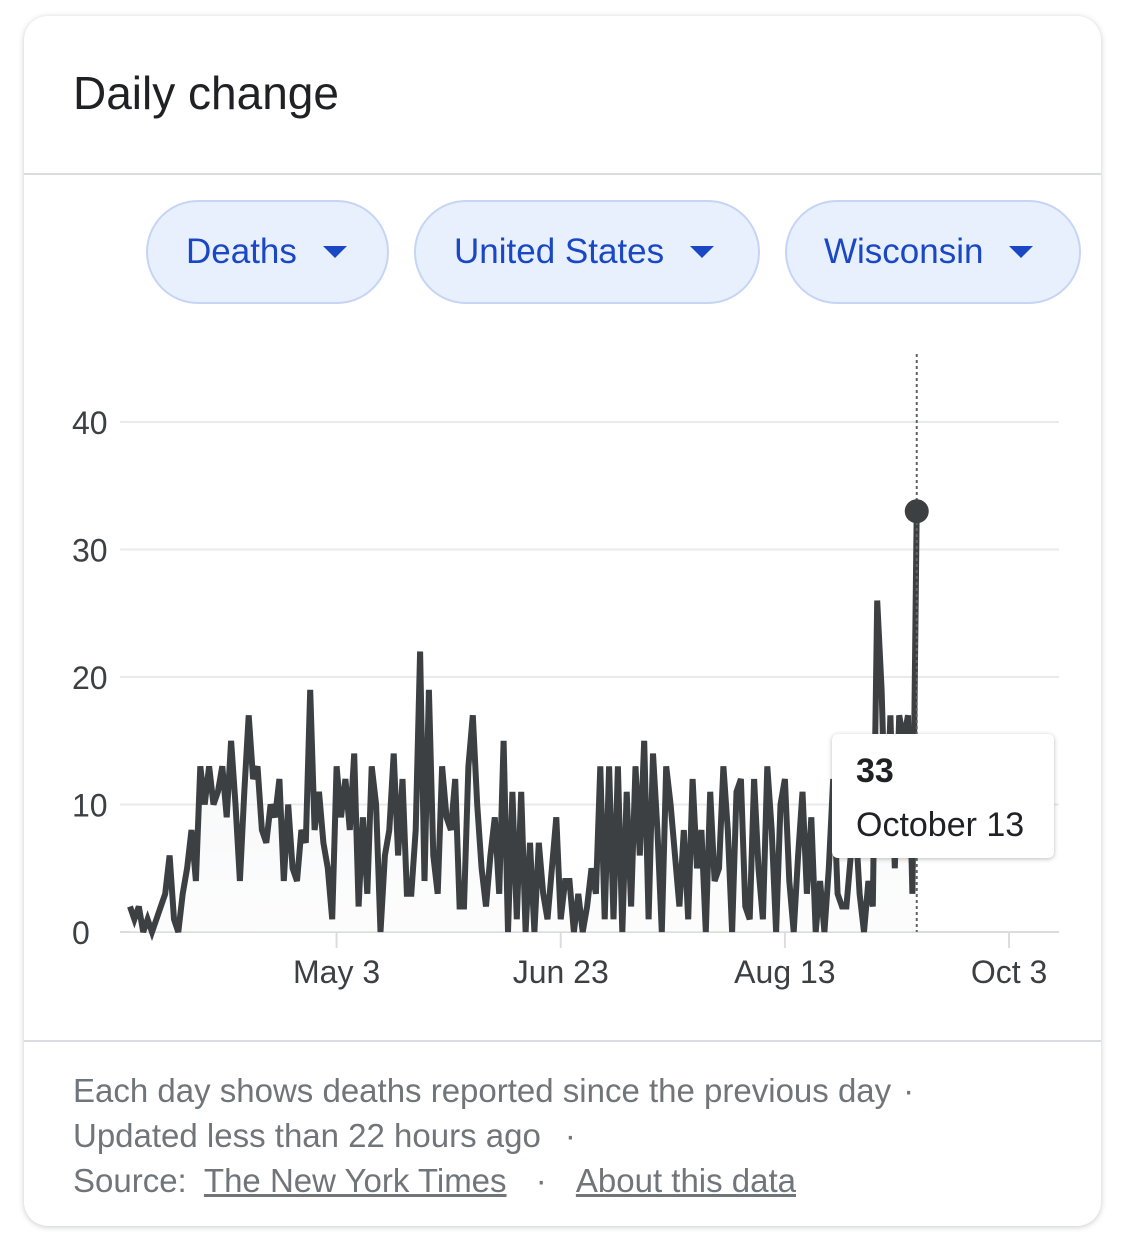 This screenshot has height=1238, width=1125. I want to click on footer-divider, so click(562, 1041).